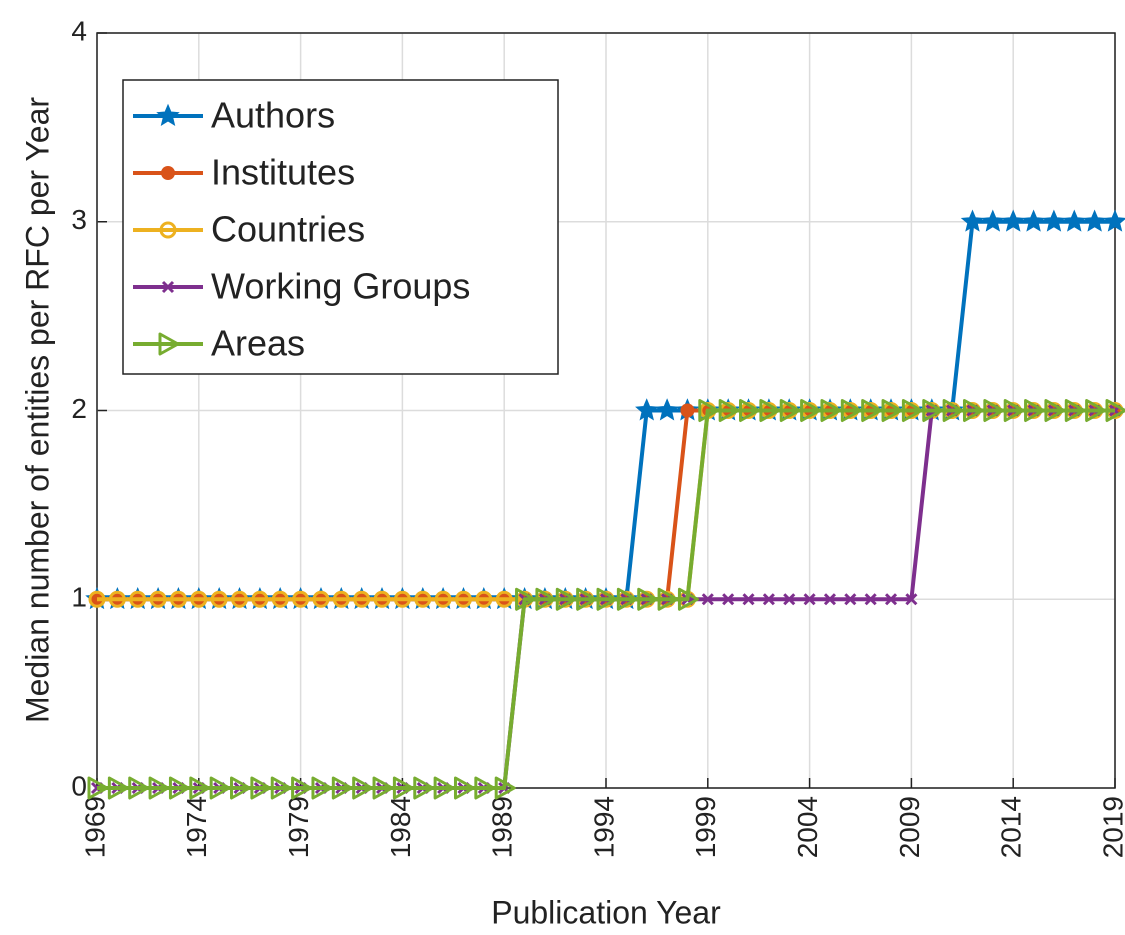 The width and height of the screenshot is (1125, 935). Describe the element at coordinates (79, 30) in the screenshot. I see `y-tick-label: 4` at that location.